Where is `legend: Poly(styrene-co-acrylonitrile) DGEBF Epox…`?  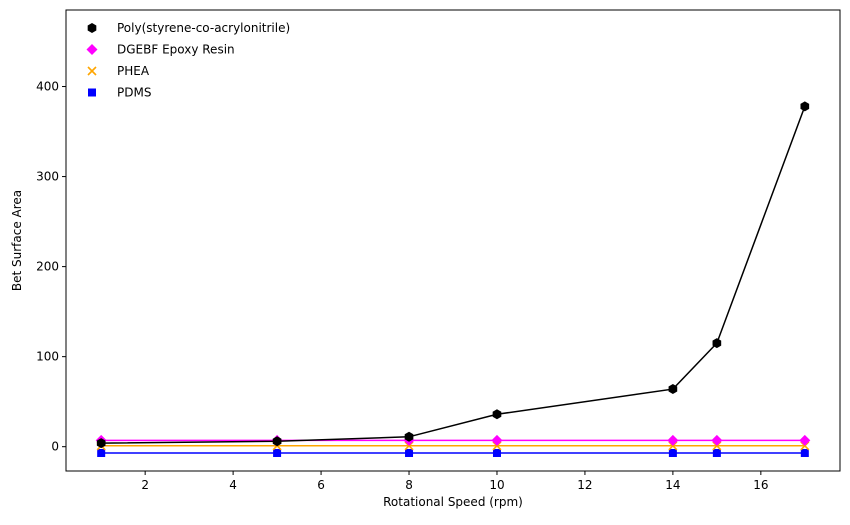 legend: Poly(styrene-co-acrylonitrile) DGEBF Epox… is located at coordinates (188, 60).